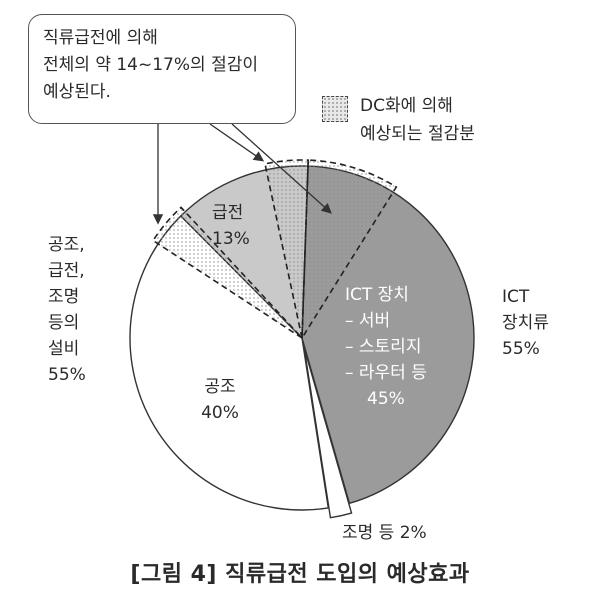 Image resolution: width=600 pixels, height=606 pixels. What do you see at coordinates (231, 239) in the screenshot?
I see `slice-label-power-value: 13%` at bounding box center [231, 239].